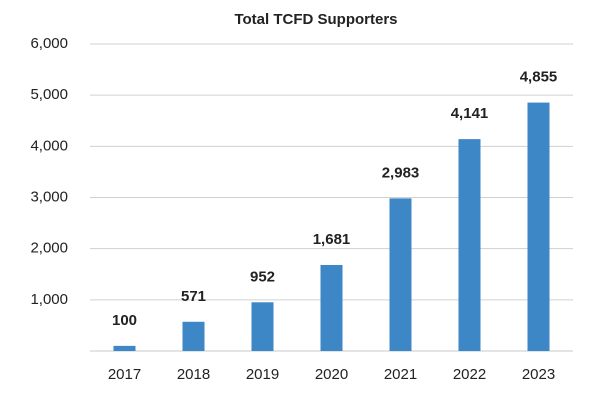  I want to click on y-tick-label: 4,000, so click(49, 145).